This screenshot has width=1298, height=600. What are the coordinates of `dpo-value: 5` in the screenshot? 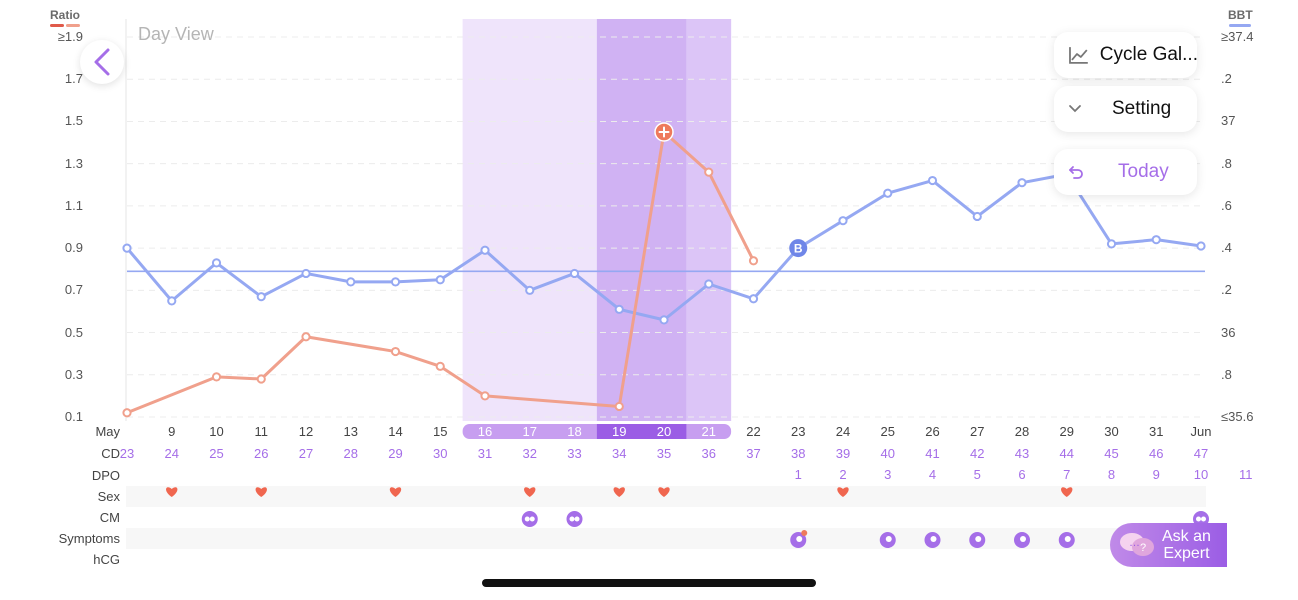 It's located at (977, 474).